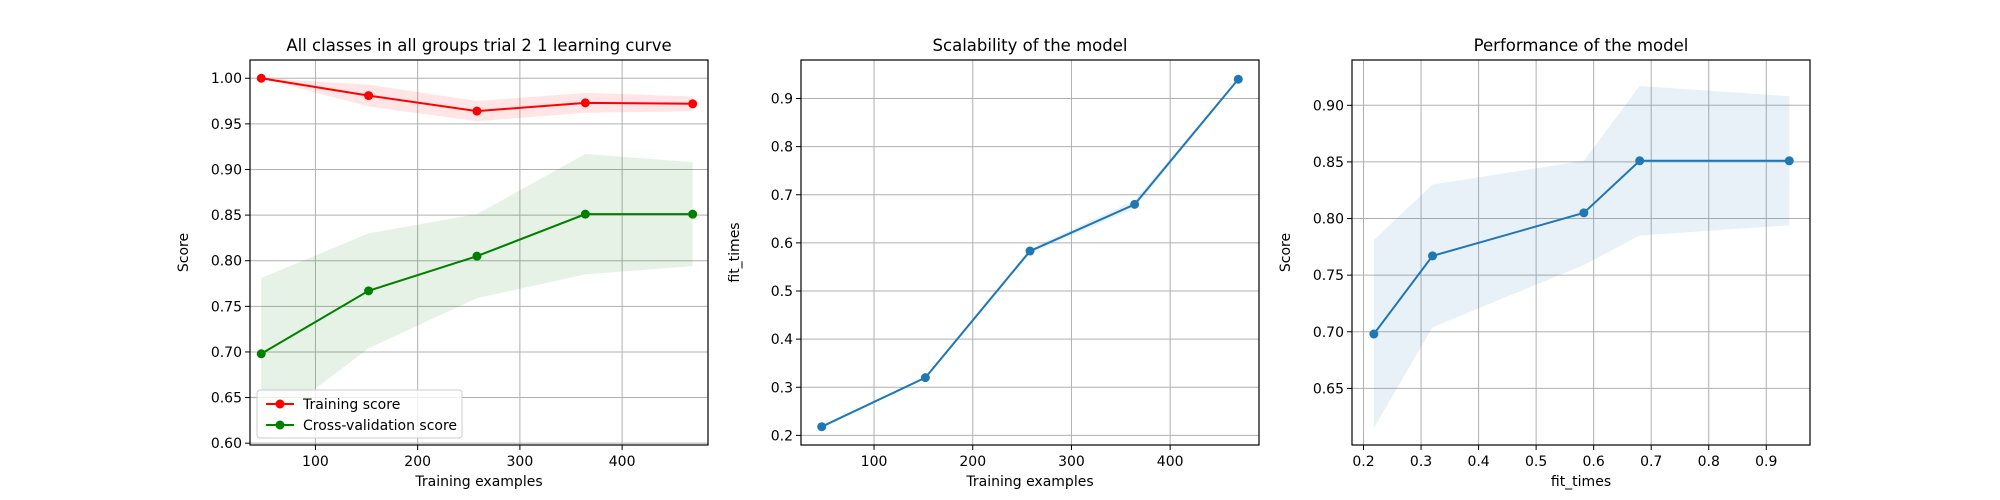  Describe the element at coordinates (782, 196) in the screenshot. I see `y-tick-label: 0.7` at that location.